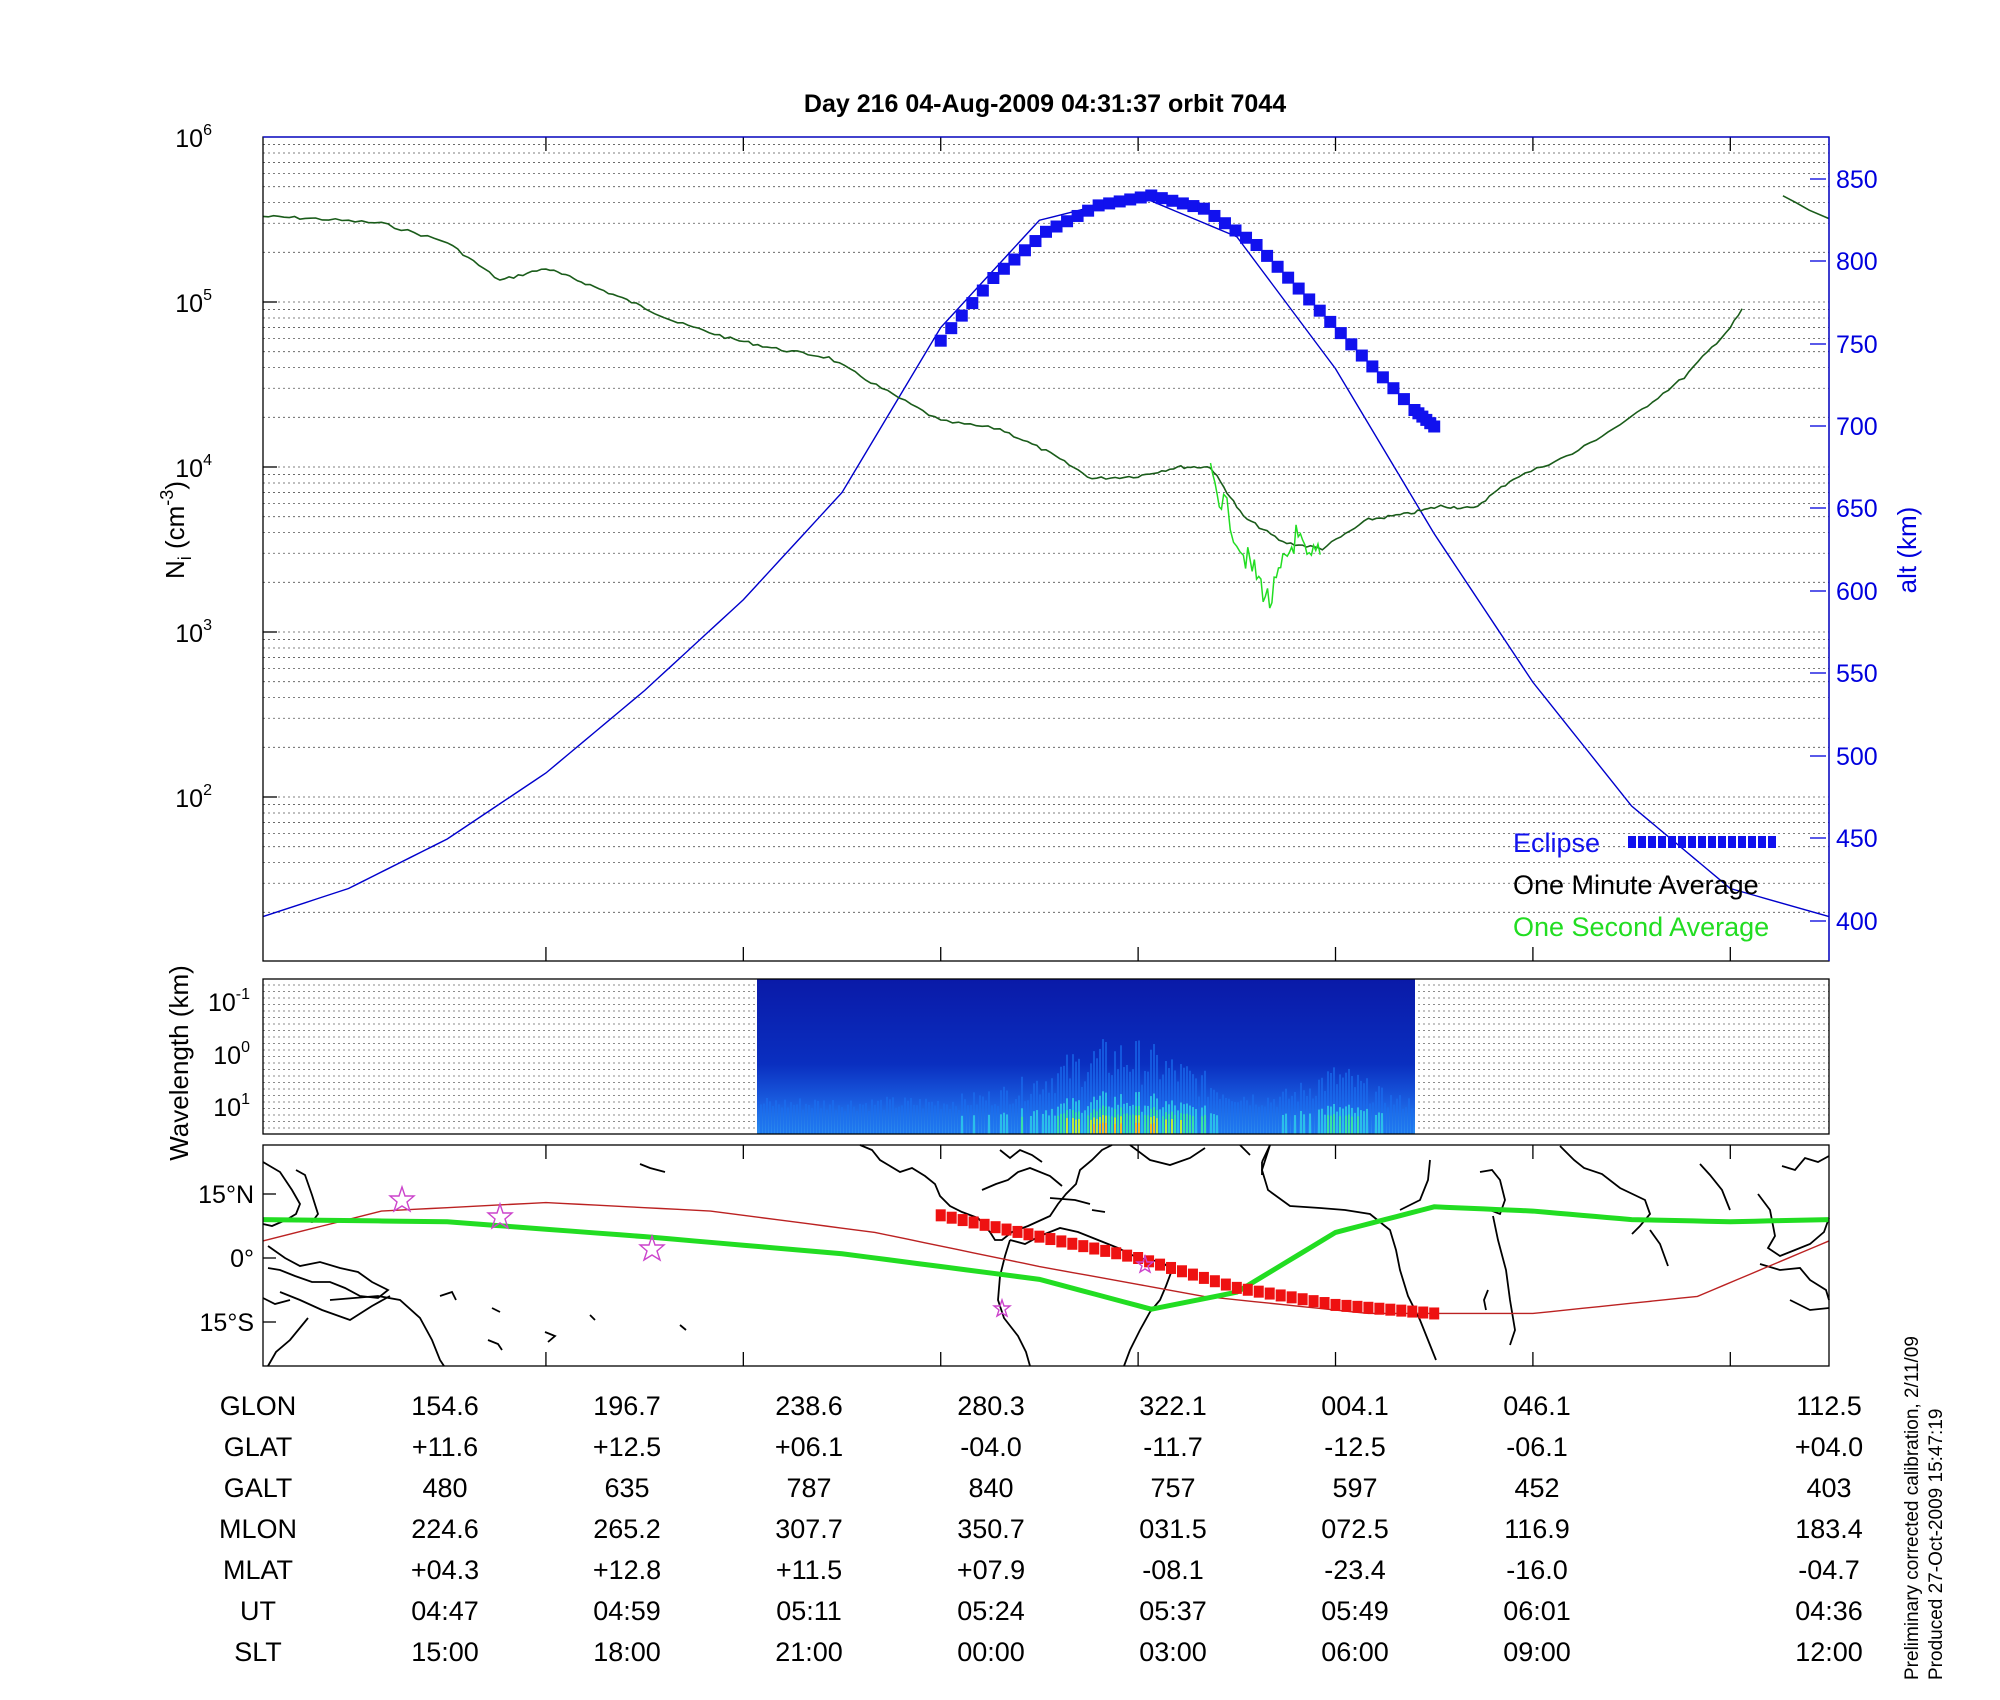 This screenshot has width=2000, height=1700. I want to click on eclipse-track-markers, so click(1187, 1264).